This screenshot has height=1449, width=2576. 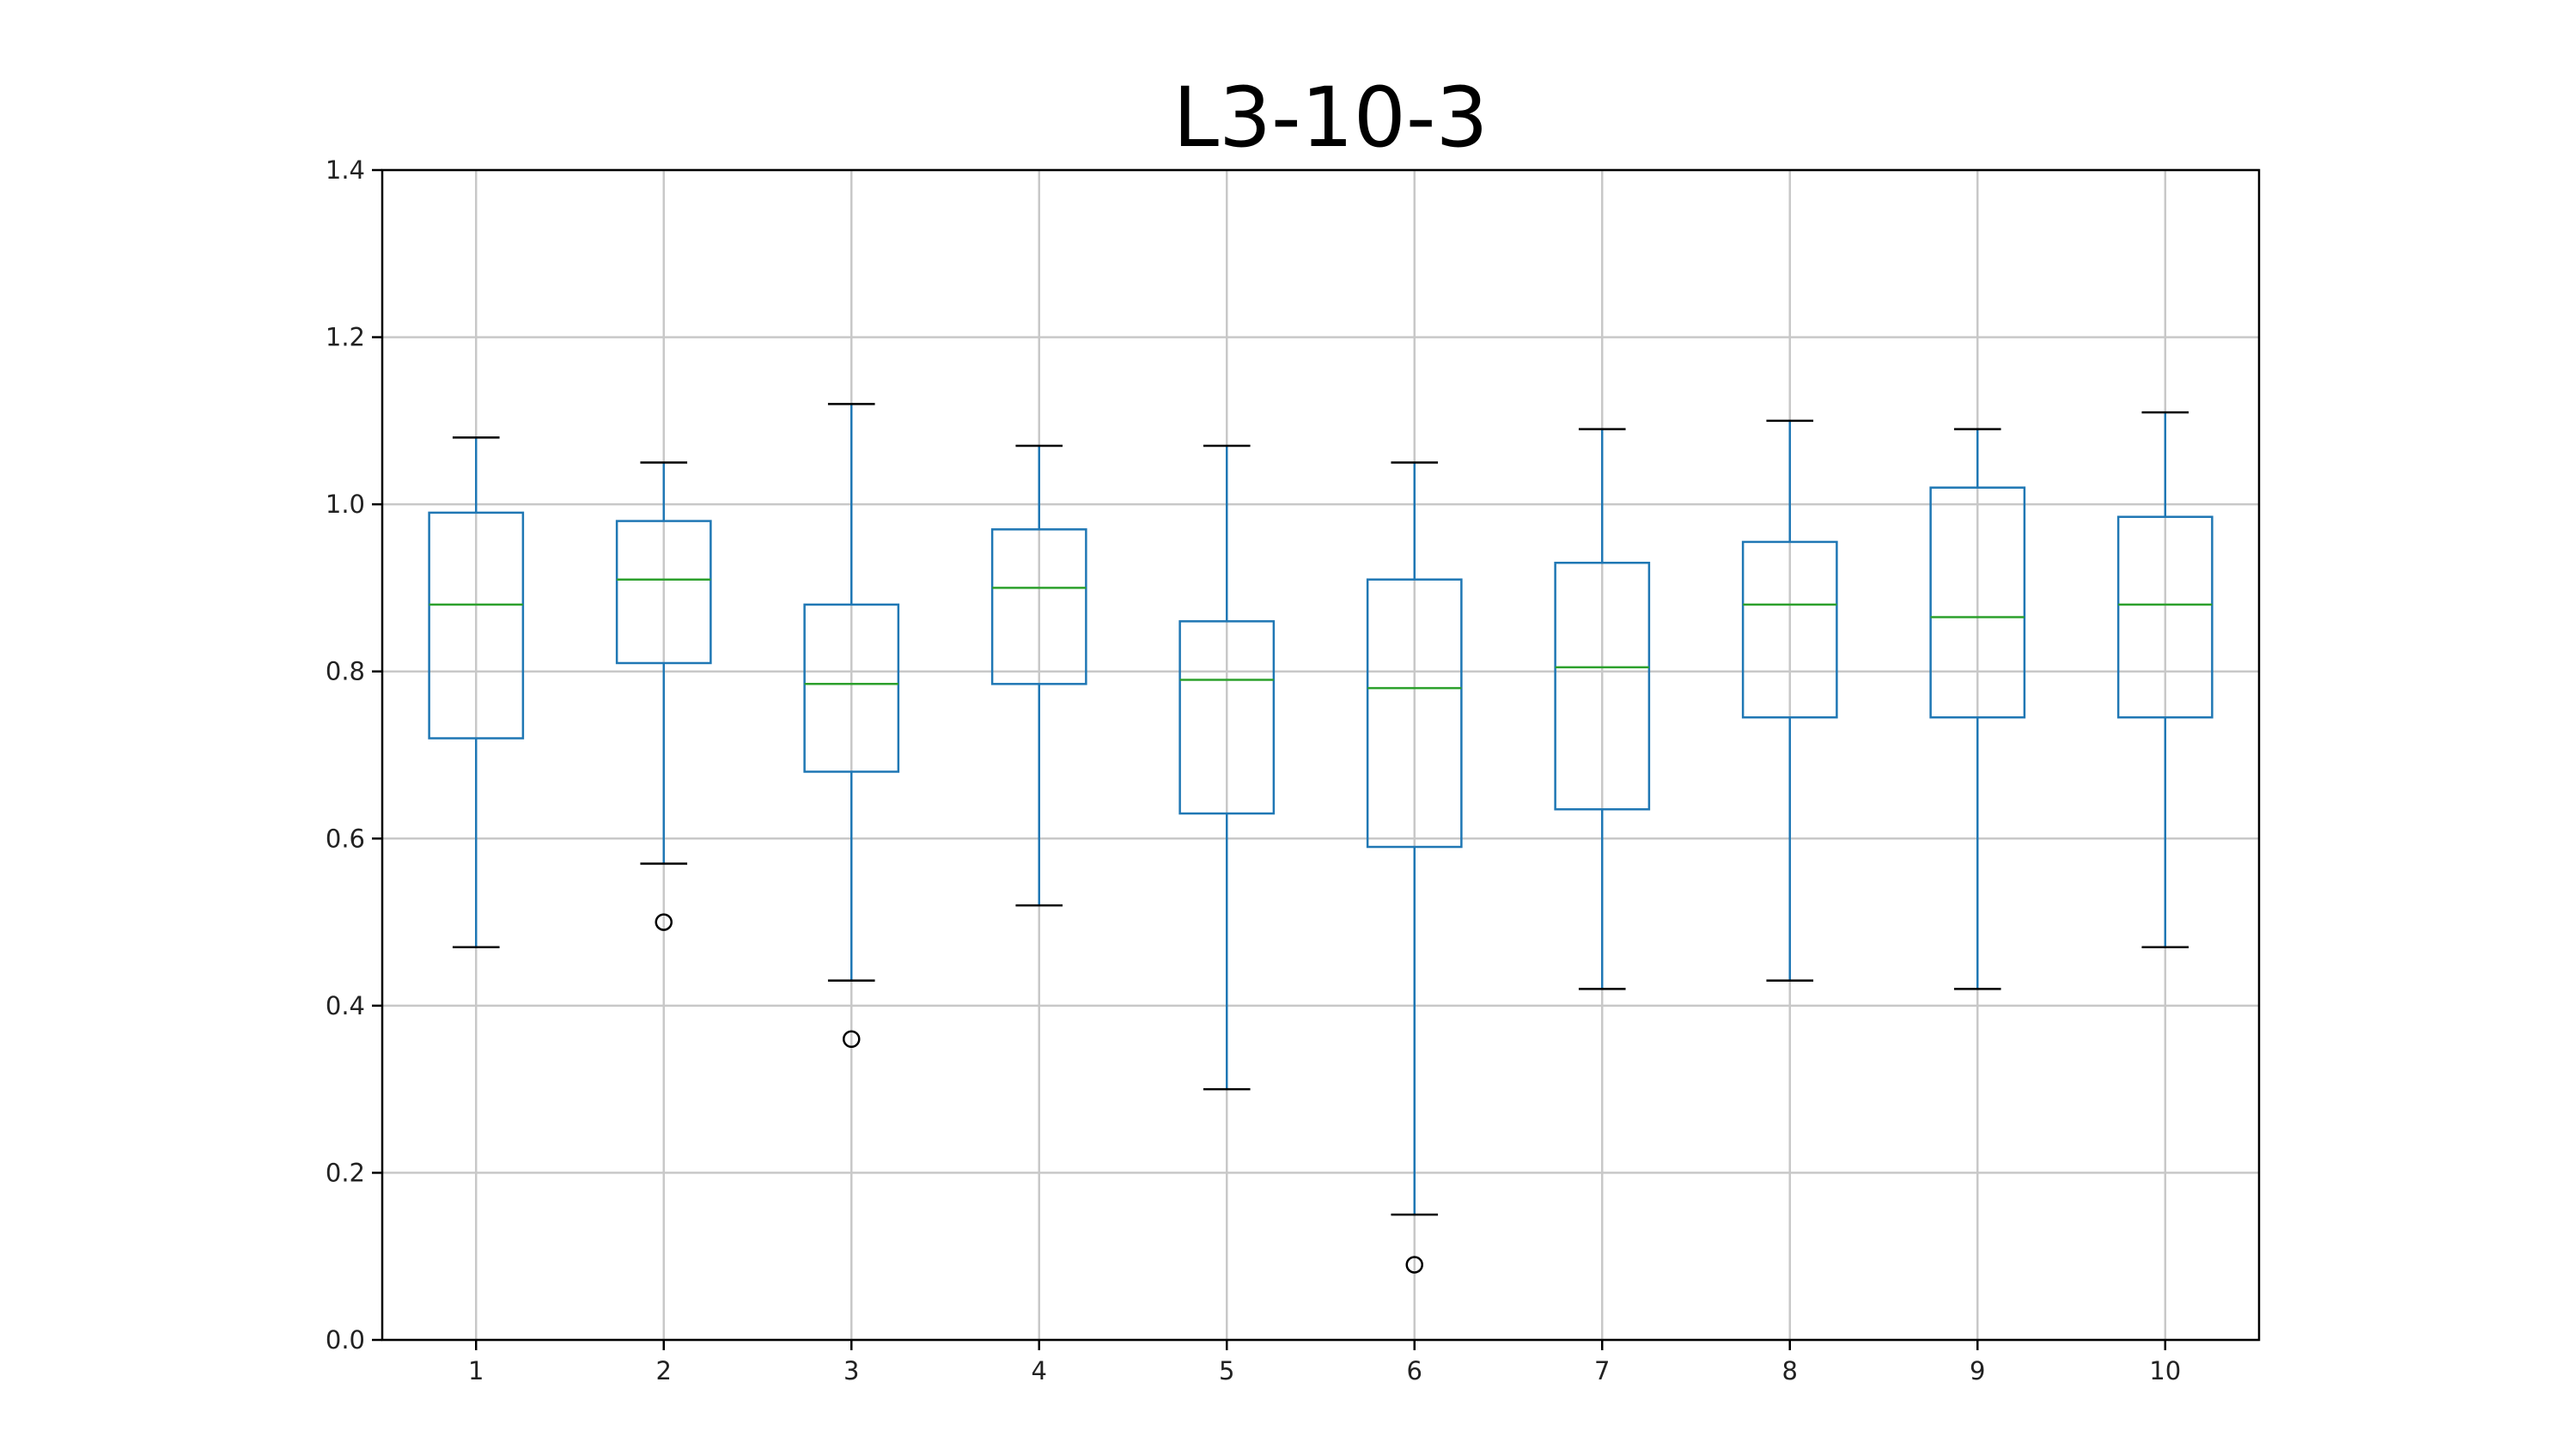 I want to click on y-tick-label: 0.4, so click(x=345, y=1006).